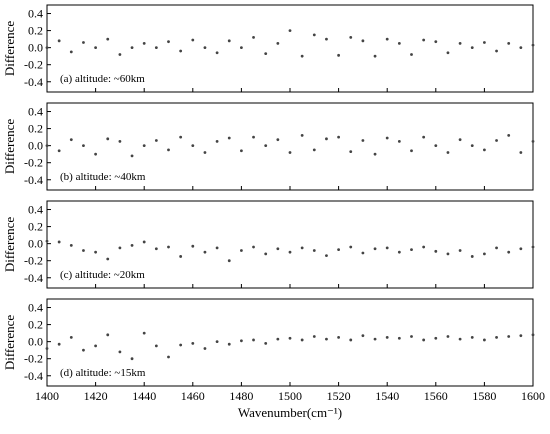 The height and width of the screenshot is (434, 550). What do you see at coordinates (436, 396) in the screenshot?
I see `x-tick-label: 1560` at bounding box center [436, 396].